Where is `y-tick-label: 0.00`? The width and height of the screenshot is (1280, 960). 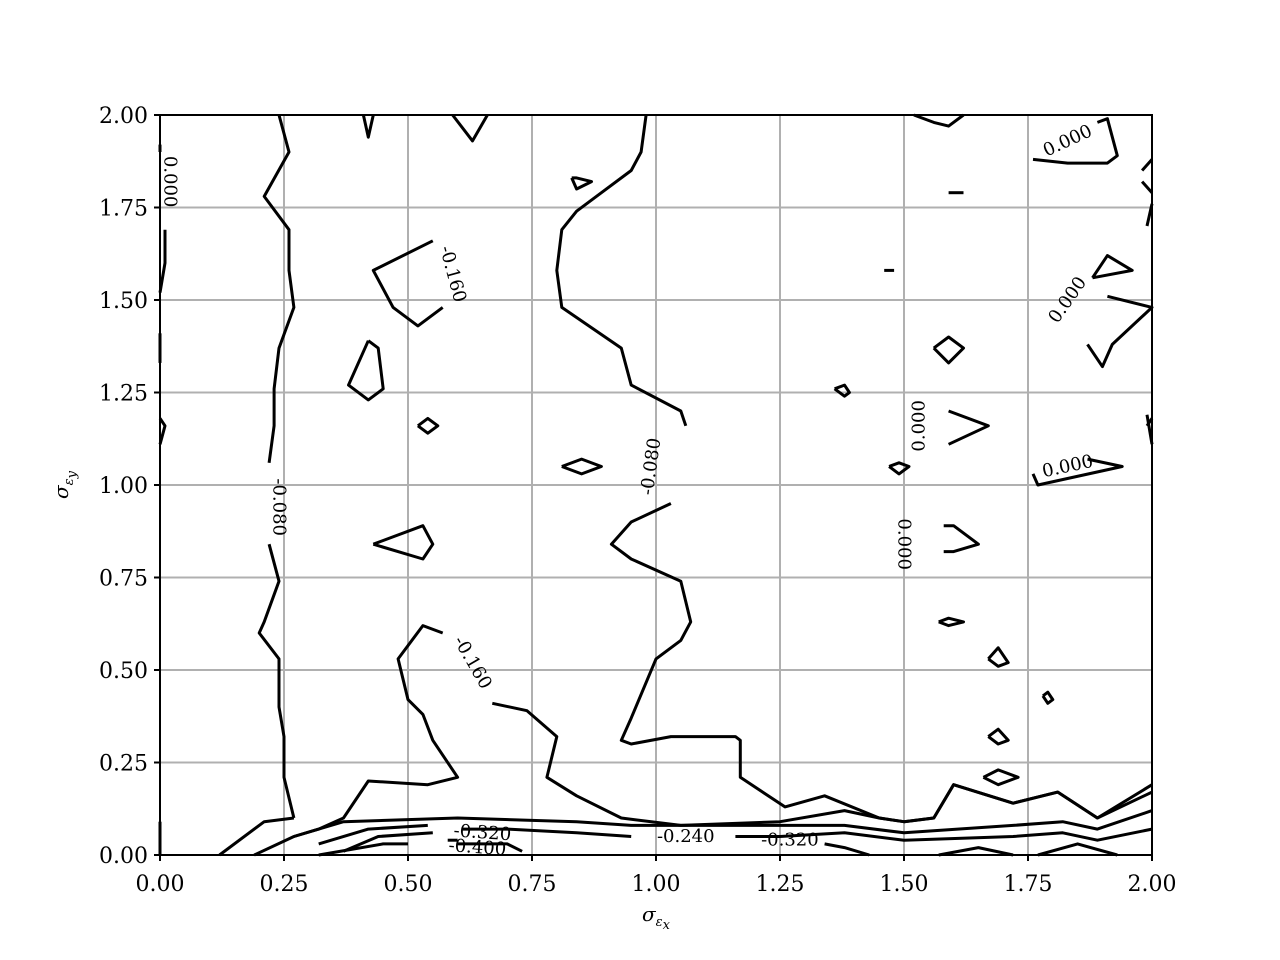 y-tick-label: 0.00 is located at coordinates (123, 856).